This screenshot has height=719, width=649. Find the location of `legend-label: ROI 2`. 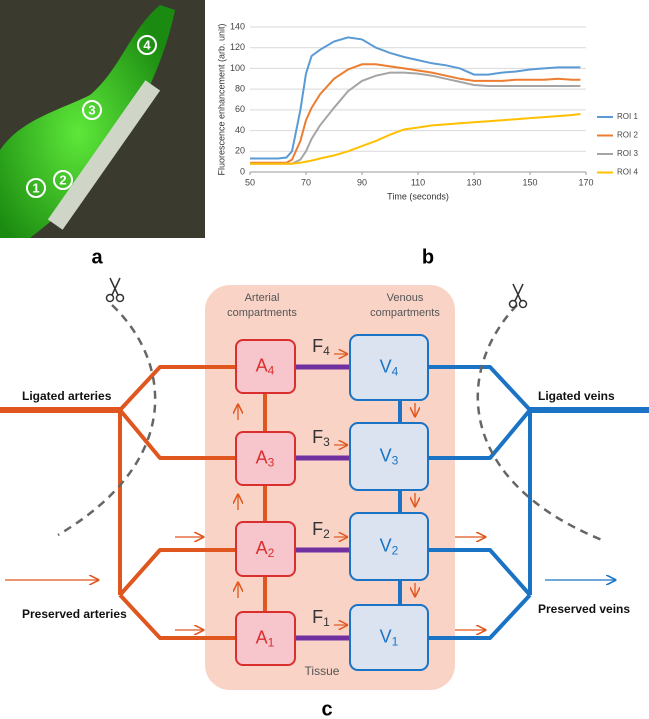

legend-label: ROI 2 is located at coordinates (627, 135).